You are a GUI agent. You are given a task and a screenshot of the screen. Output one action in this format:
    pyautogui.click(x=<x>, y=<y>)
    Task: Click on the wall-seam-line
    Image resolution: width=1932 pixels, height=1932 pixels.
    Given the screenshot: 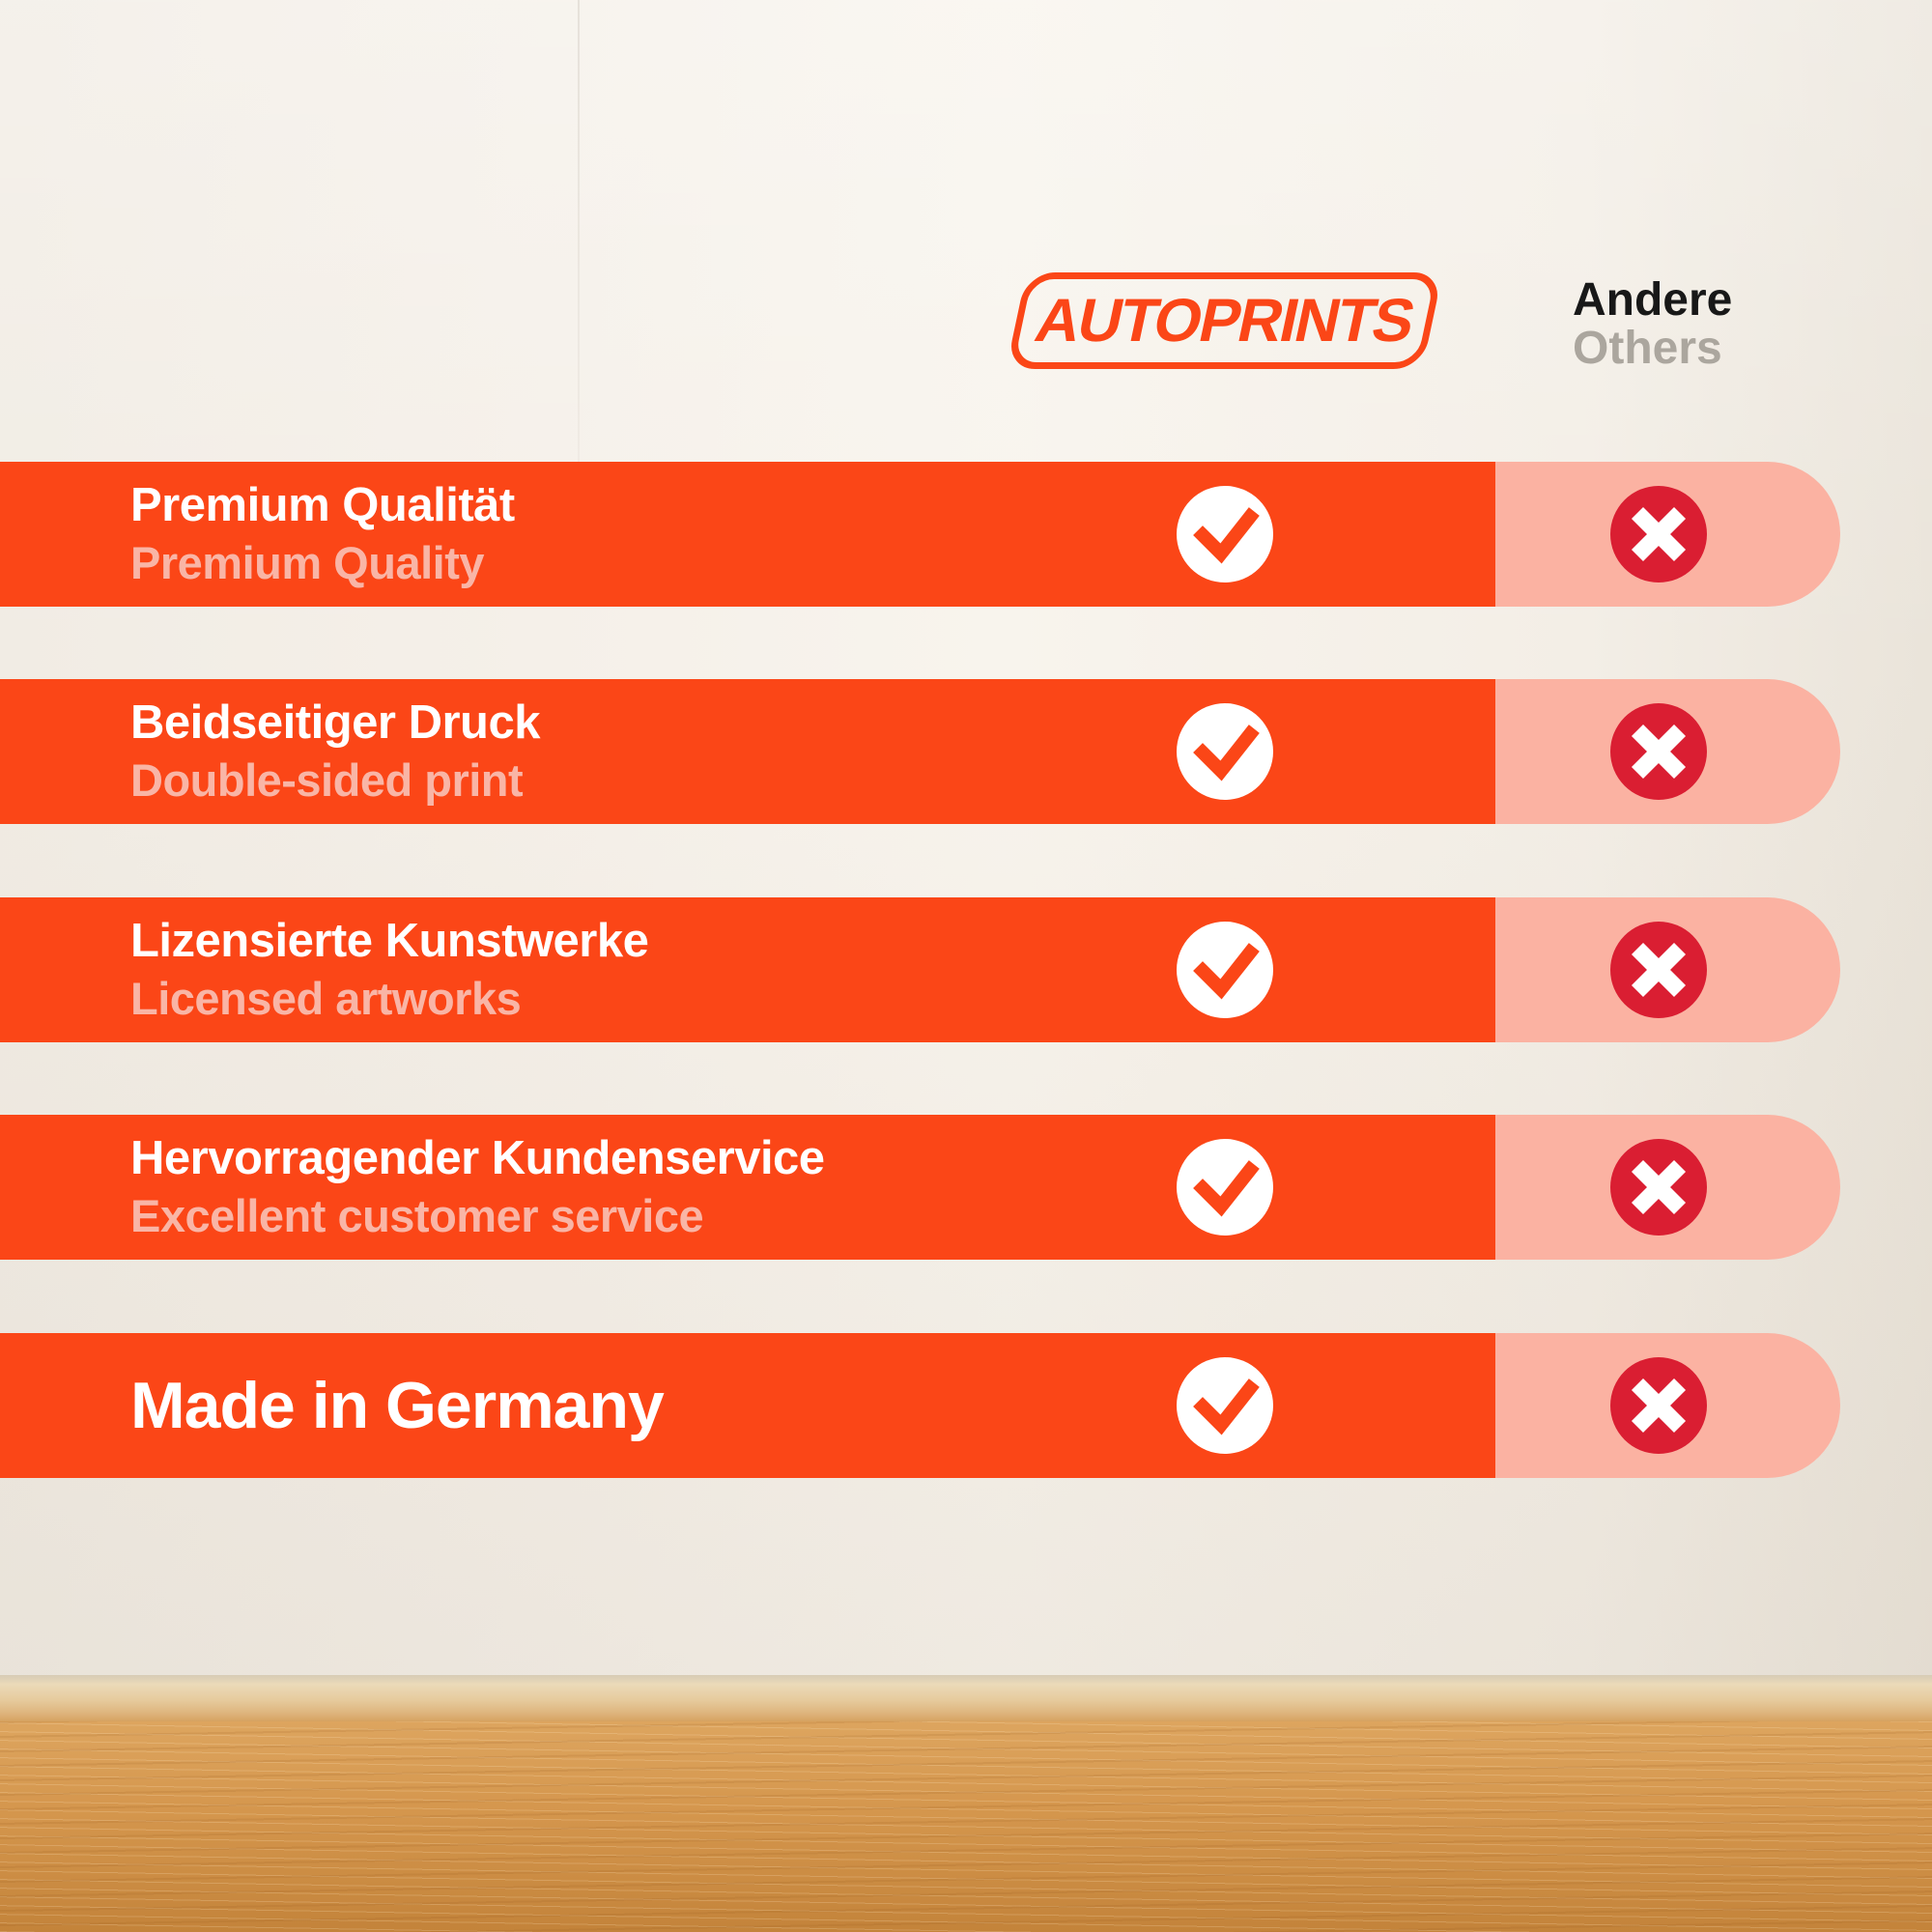 What is the action you would take?
    pyautogui.click(x=579, y=232)
    